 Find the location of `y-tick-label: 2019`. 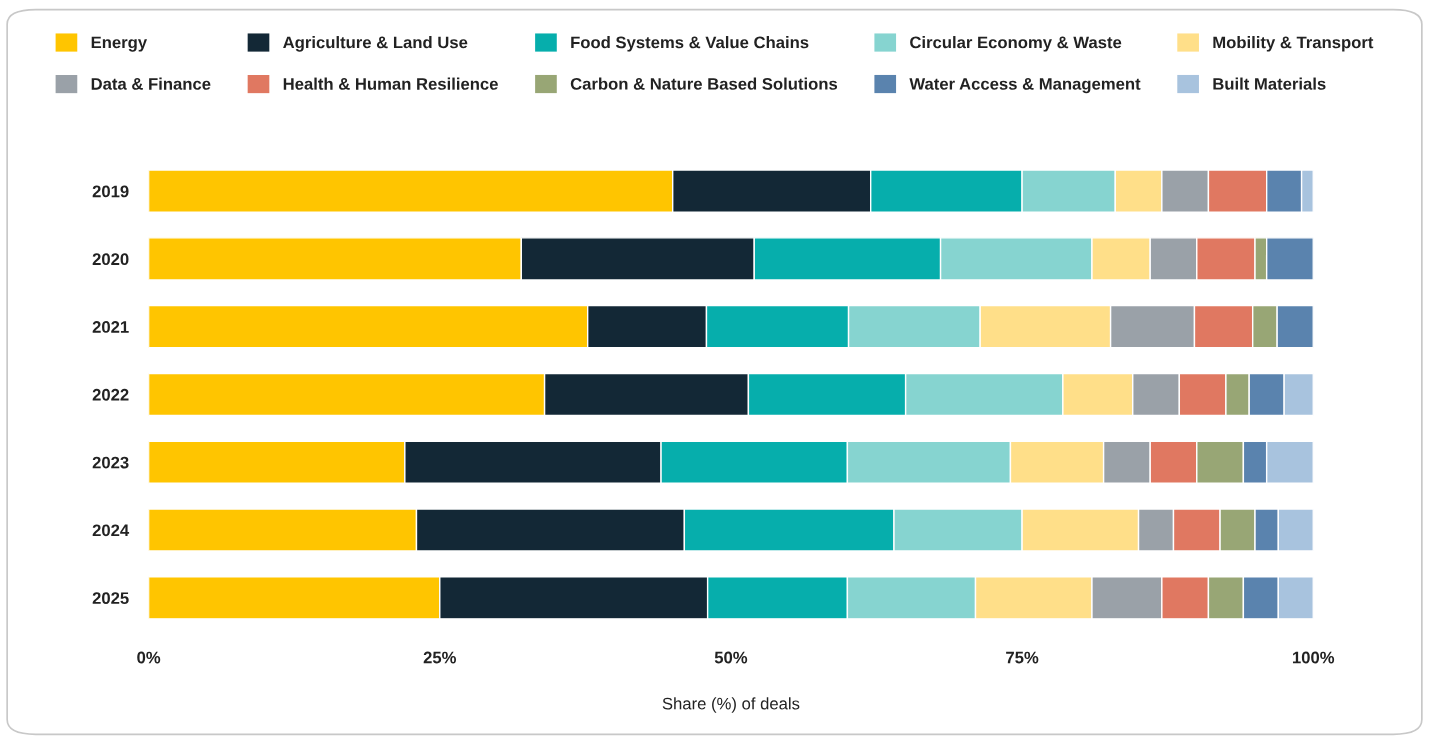

y-tick-label: 2019 is located at coordinates (110, 191).